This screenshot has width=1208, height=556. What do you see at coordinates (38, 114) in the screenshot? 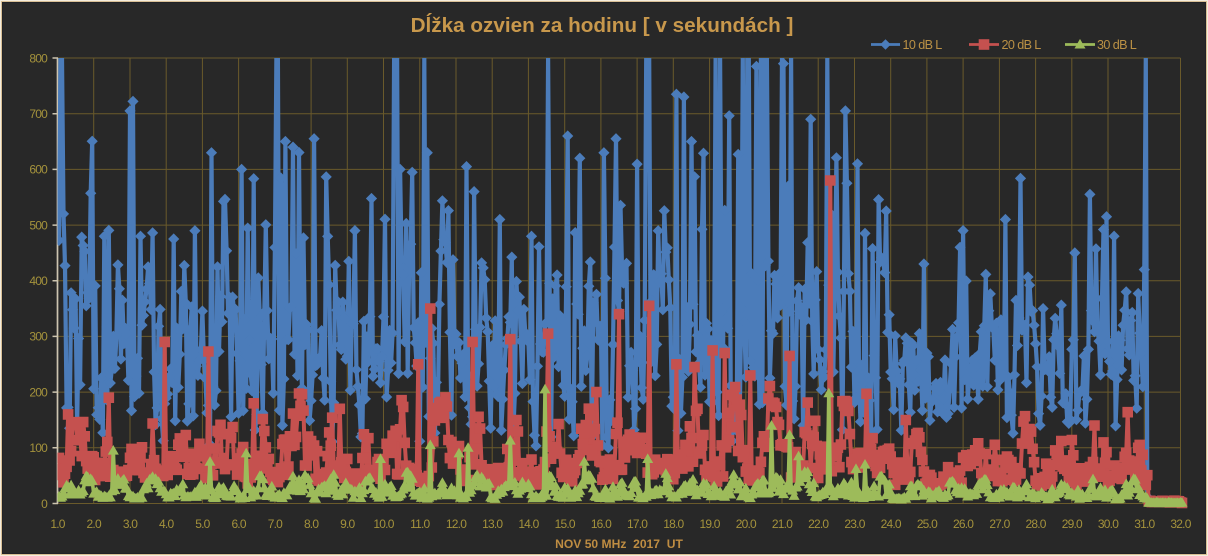
I see `svg-text: 700` at bounding box center [38, 114].